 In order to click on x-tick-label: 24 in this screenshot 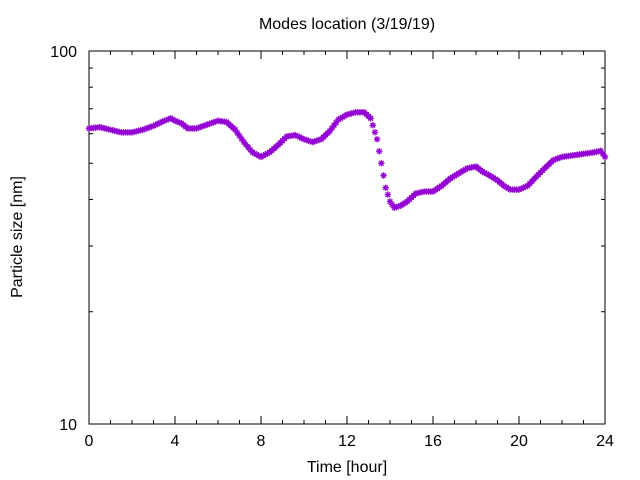, I will do `click(605, 441)`.